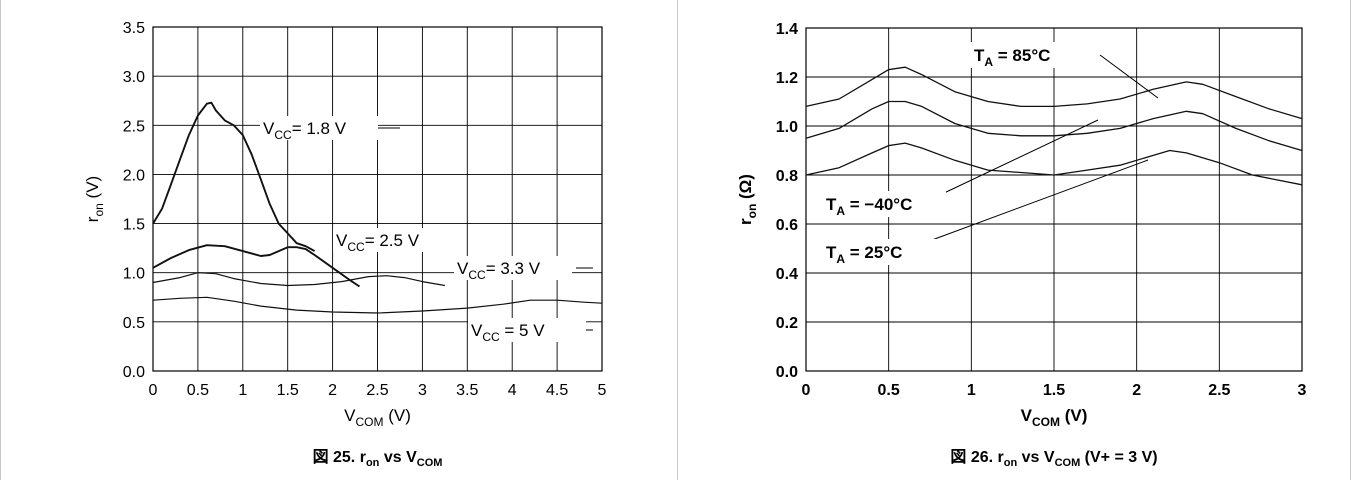 This screenshot has height=480, width=1351. Describe the element at coordinates (94, 199) in the screenshot. I see `y-axis-label: ron (V)` at that location.